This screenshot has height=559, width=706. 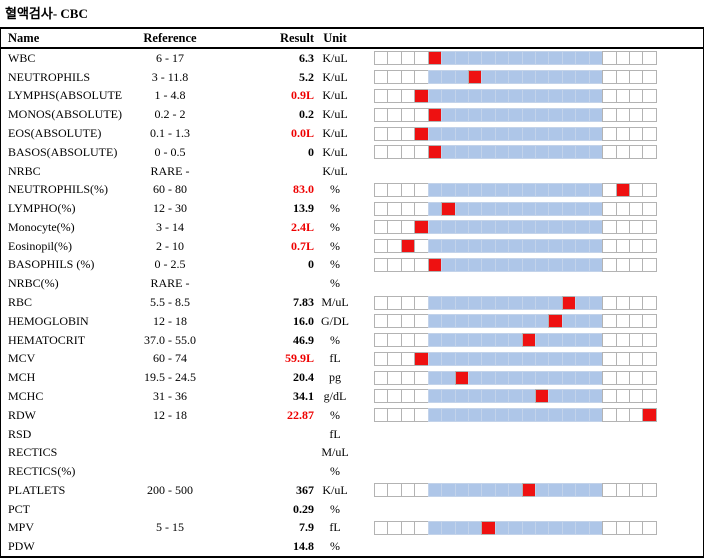 I want to click on reference-cell: 6 - 17, so click(x=170, y=57).